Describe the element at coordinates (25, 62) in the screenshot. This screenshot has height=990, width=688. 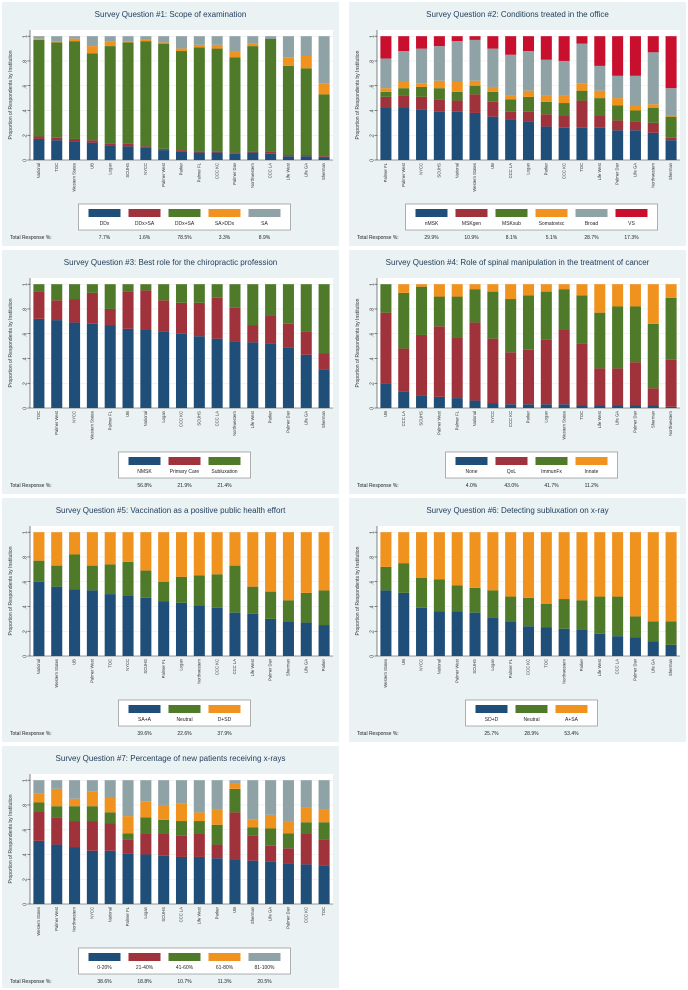
I see `y-tick-label: .8` at that location.